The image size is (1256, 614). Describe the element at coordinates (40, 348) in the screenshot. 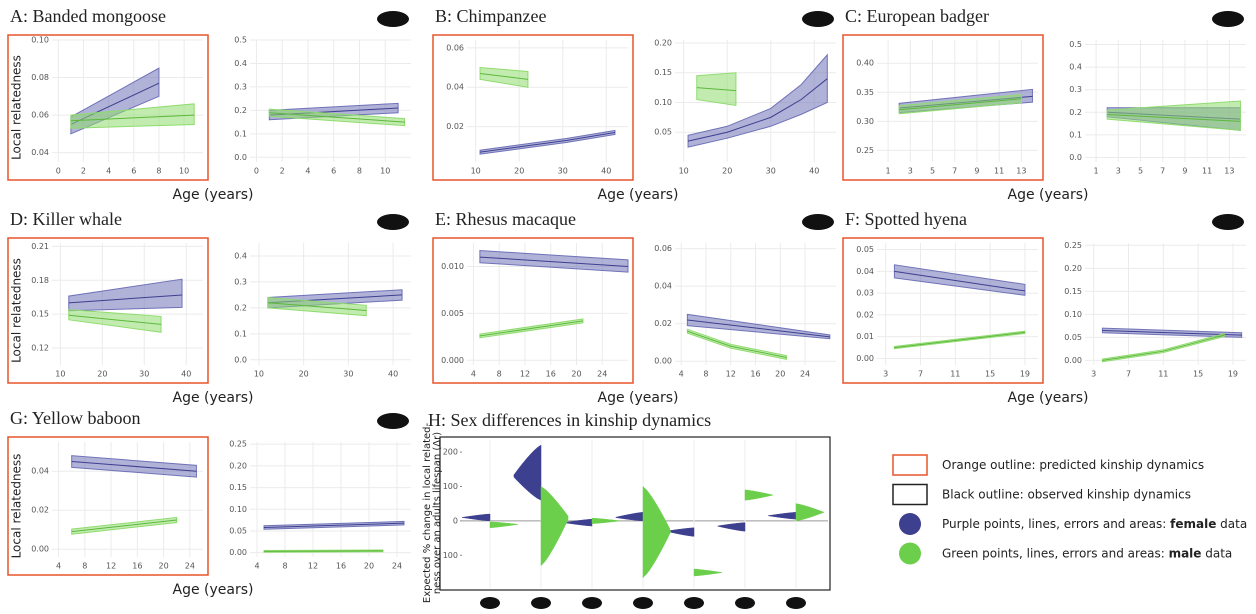

I see `y-tick-label: 0.12` at that location.